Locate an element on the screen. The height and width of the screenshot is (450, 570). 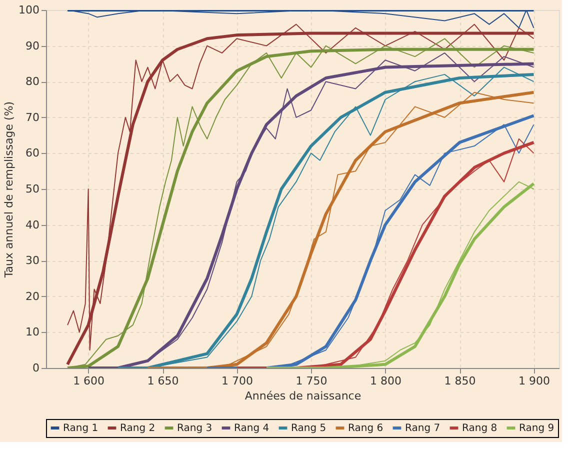
x-tick-label: 1 900 is located at coordinates (534, 381).